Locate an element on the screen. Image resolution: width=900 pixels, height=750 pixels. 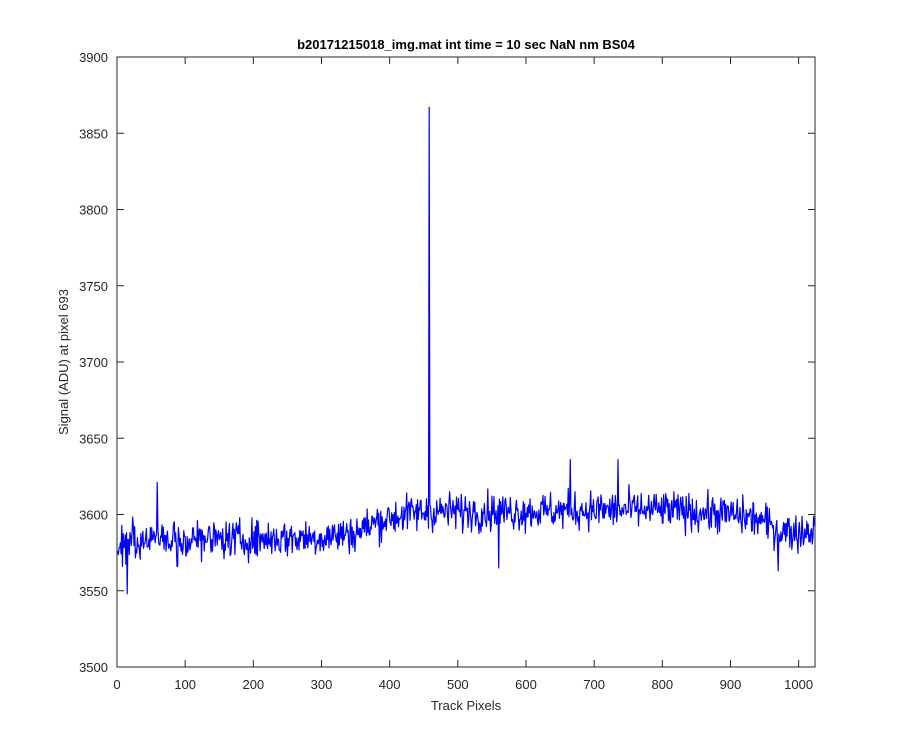
y-tick-label: 3900 is located at coordinates (93, 57).